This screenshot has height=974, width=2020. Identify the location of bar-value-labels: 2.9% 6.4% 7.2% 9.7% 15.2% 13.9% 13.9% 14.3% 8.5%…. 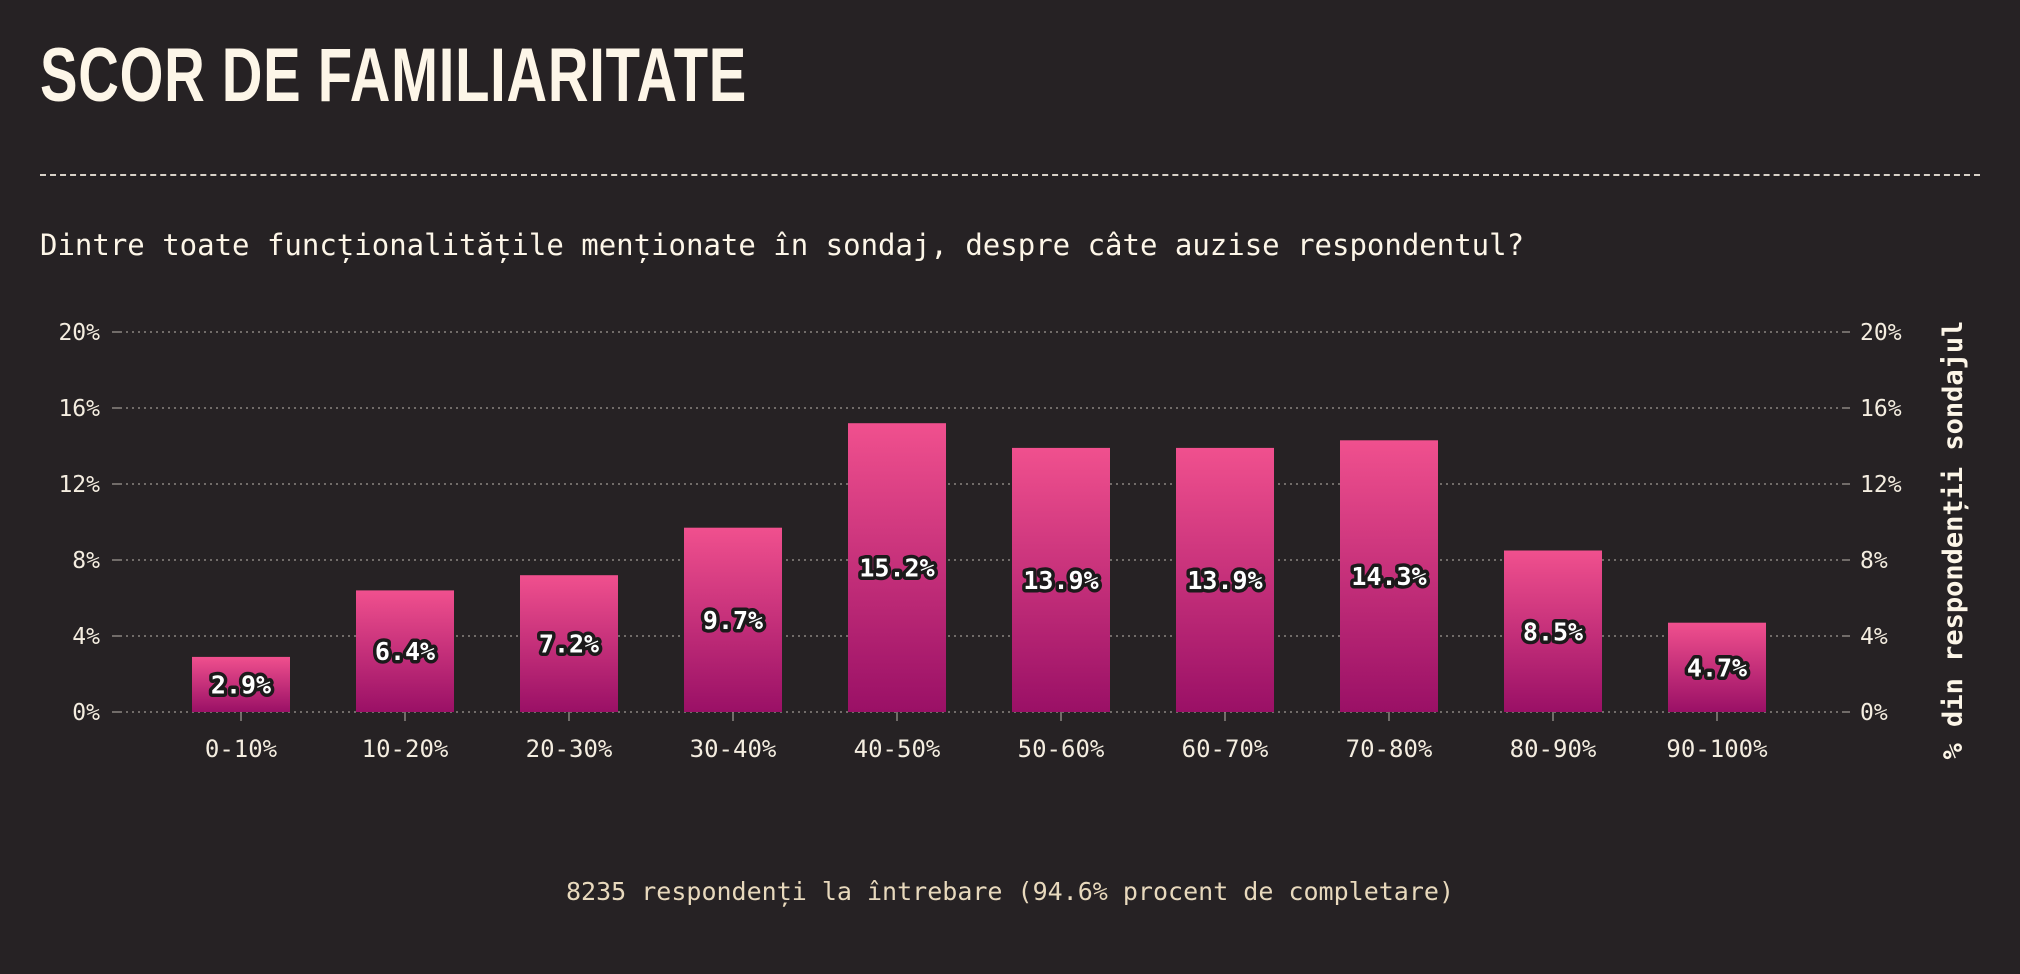
(978, 626).